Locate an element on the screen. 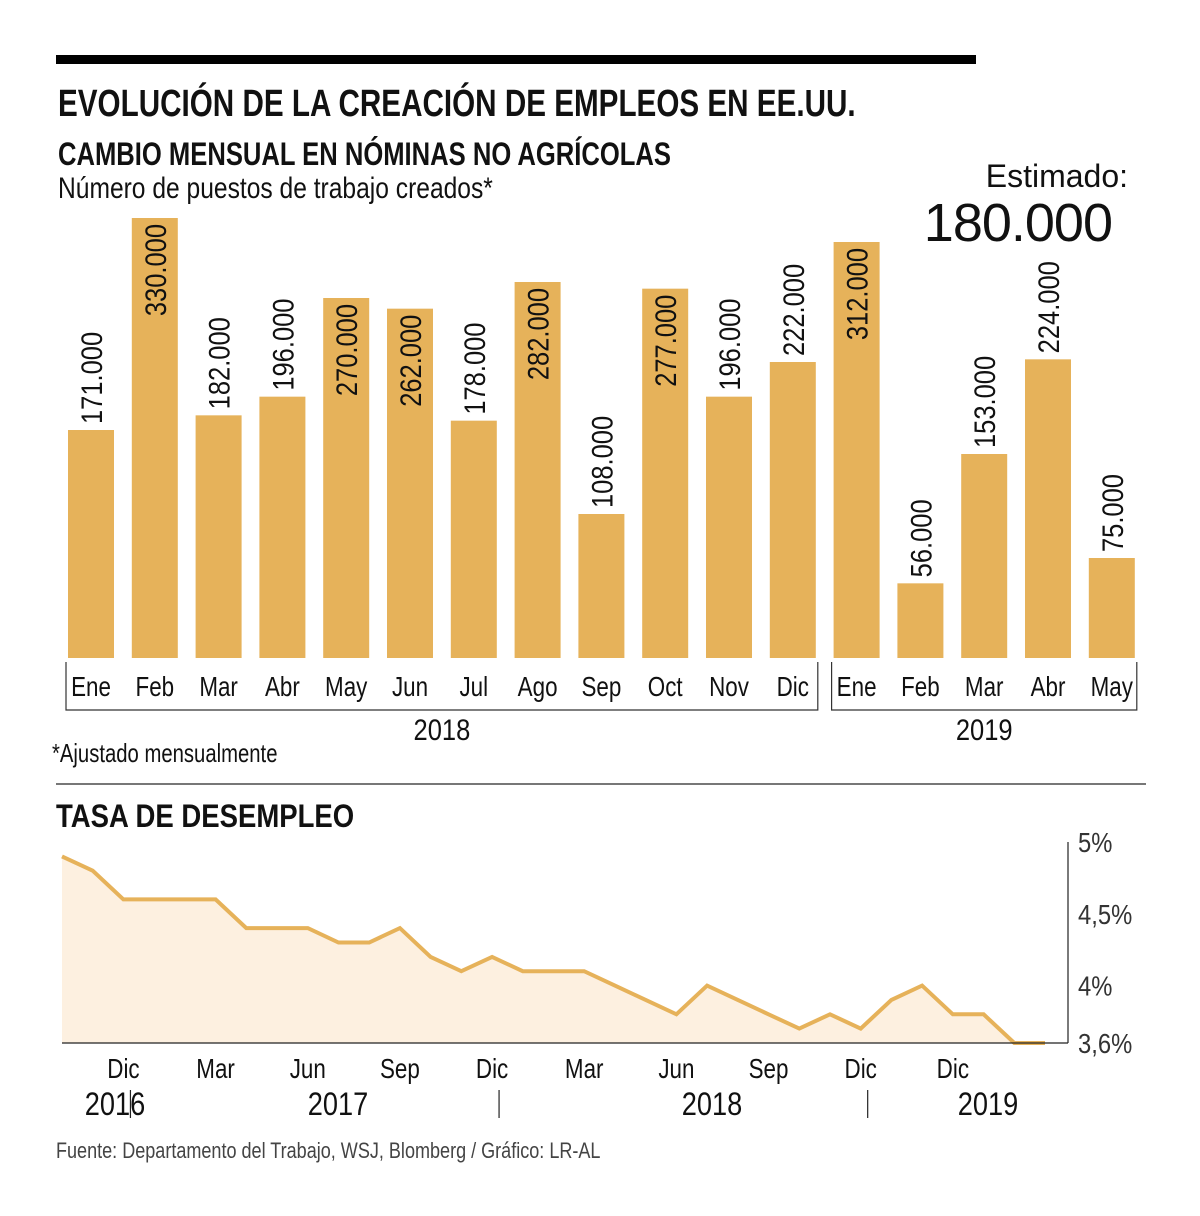 Image resolution: width=1200 pixels, height=1216 pixels. bar-value-label: 108.000 is located at coordinates (601, 462).